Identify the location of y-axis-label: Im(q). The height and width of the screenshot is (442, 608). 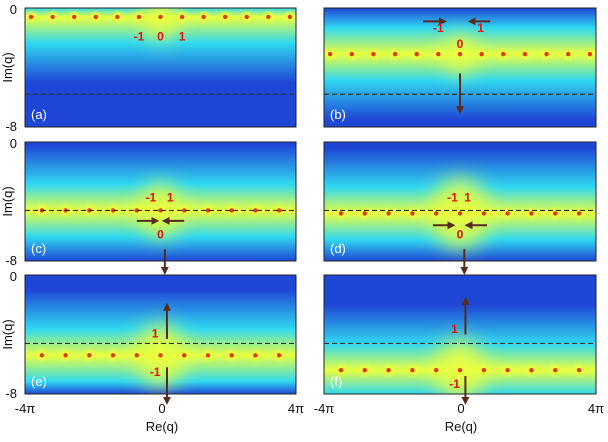
(7, 201).